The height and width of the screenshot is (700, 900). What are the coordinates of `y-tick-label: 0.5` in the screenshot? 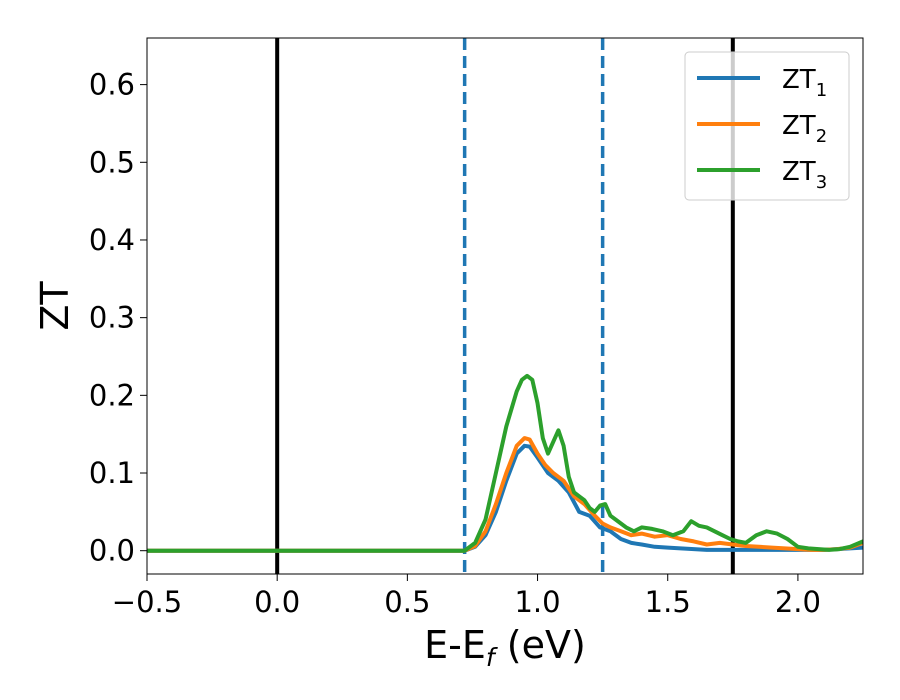 It's located at (112, 162).